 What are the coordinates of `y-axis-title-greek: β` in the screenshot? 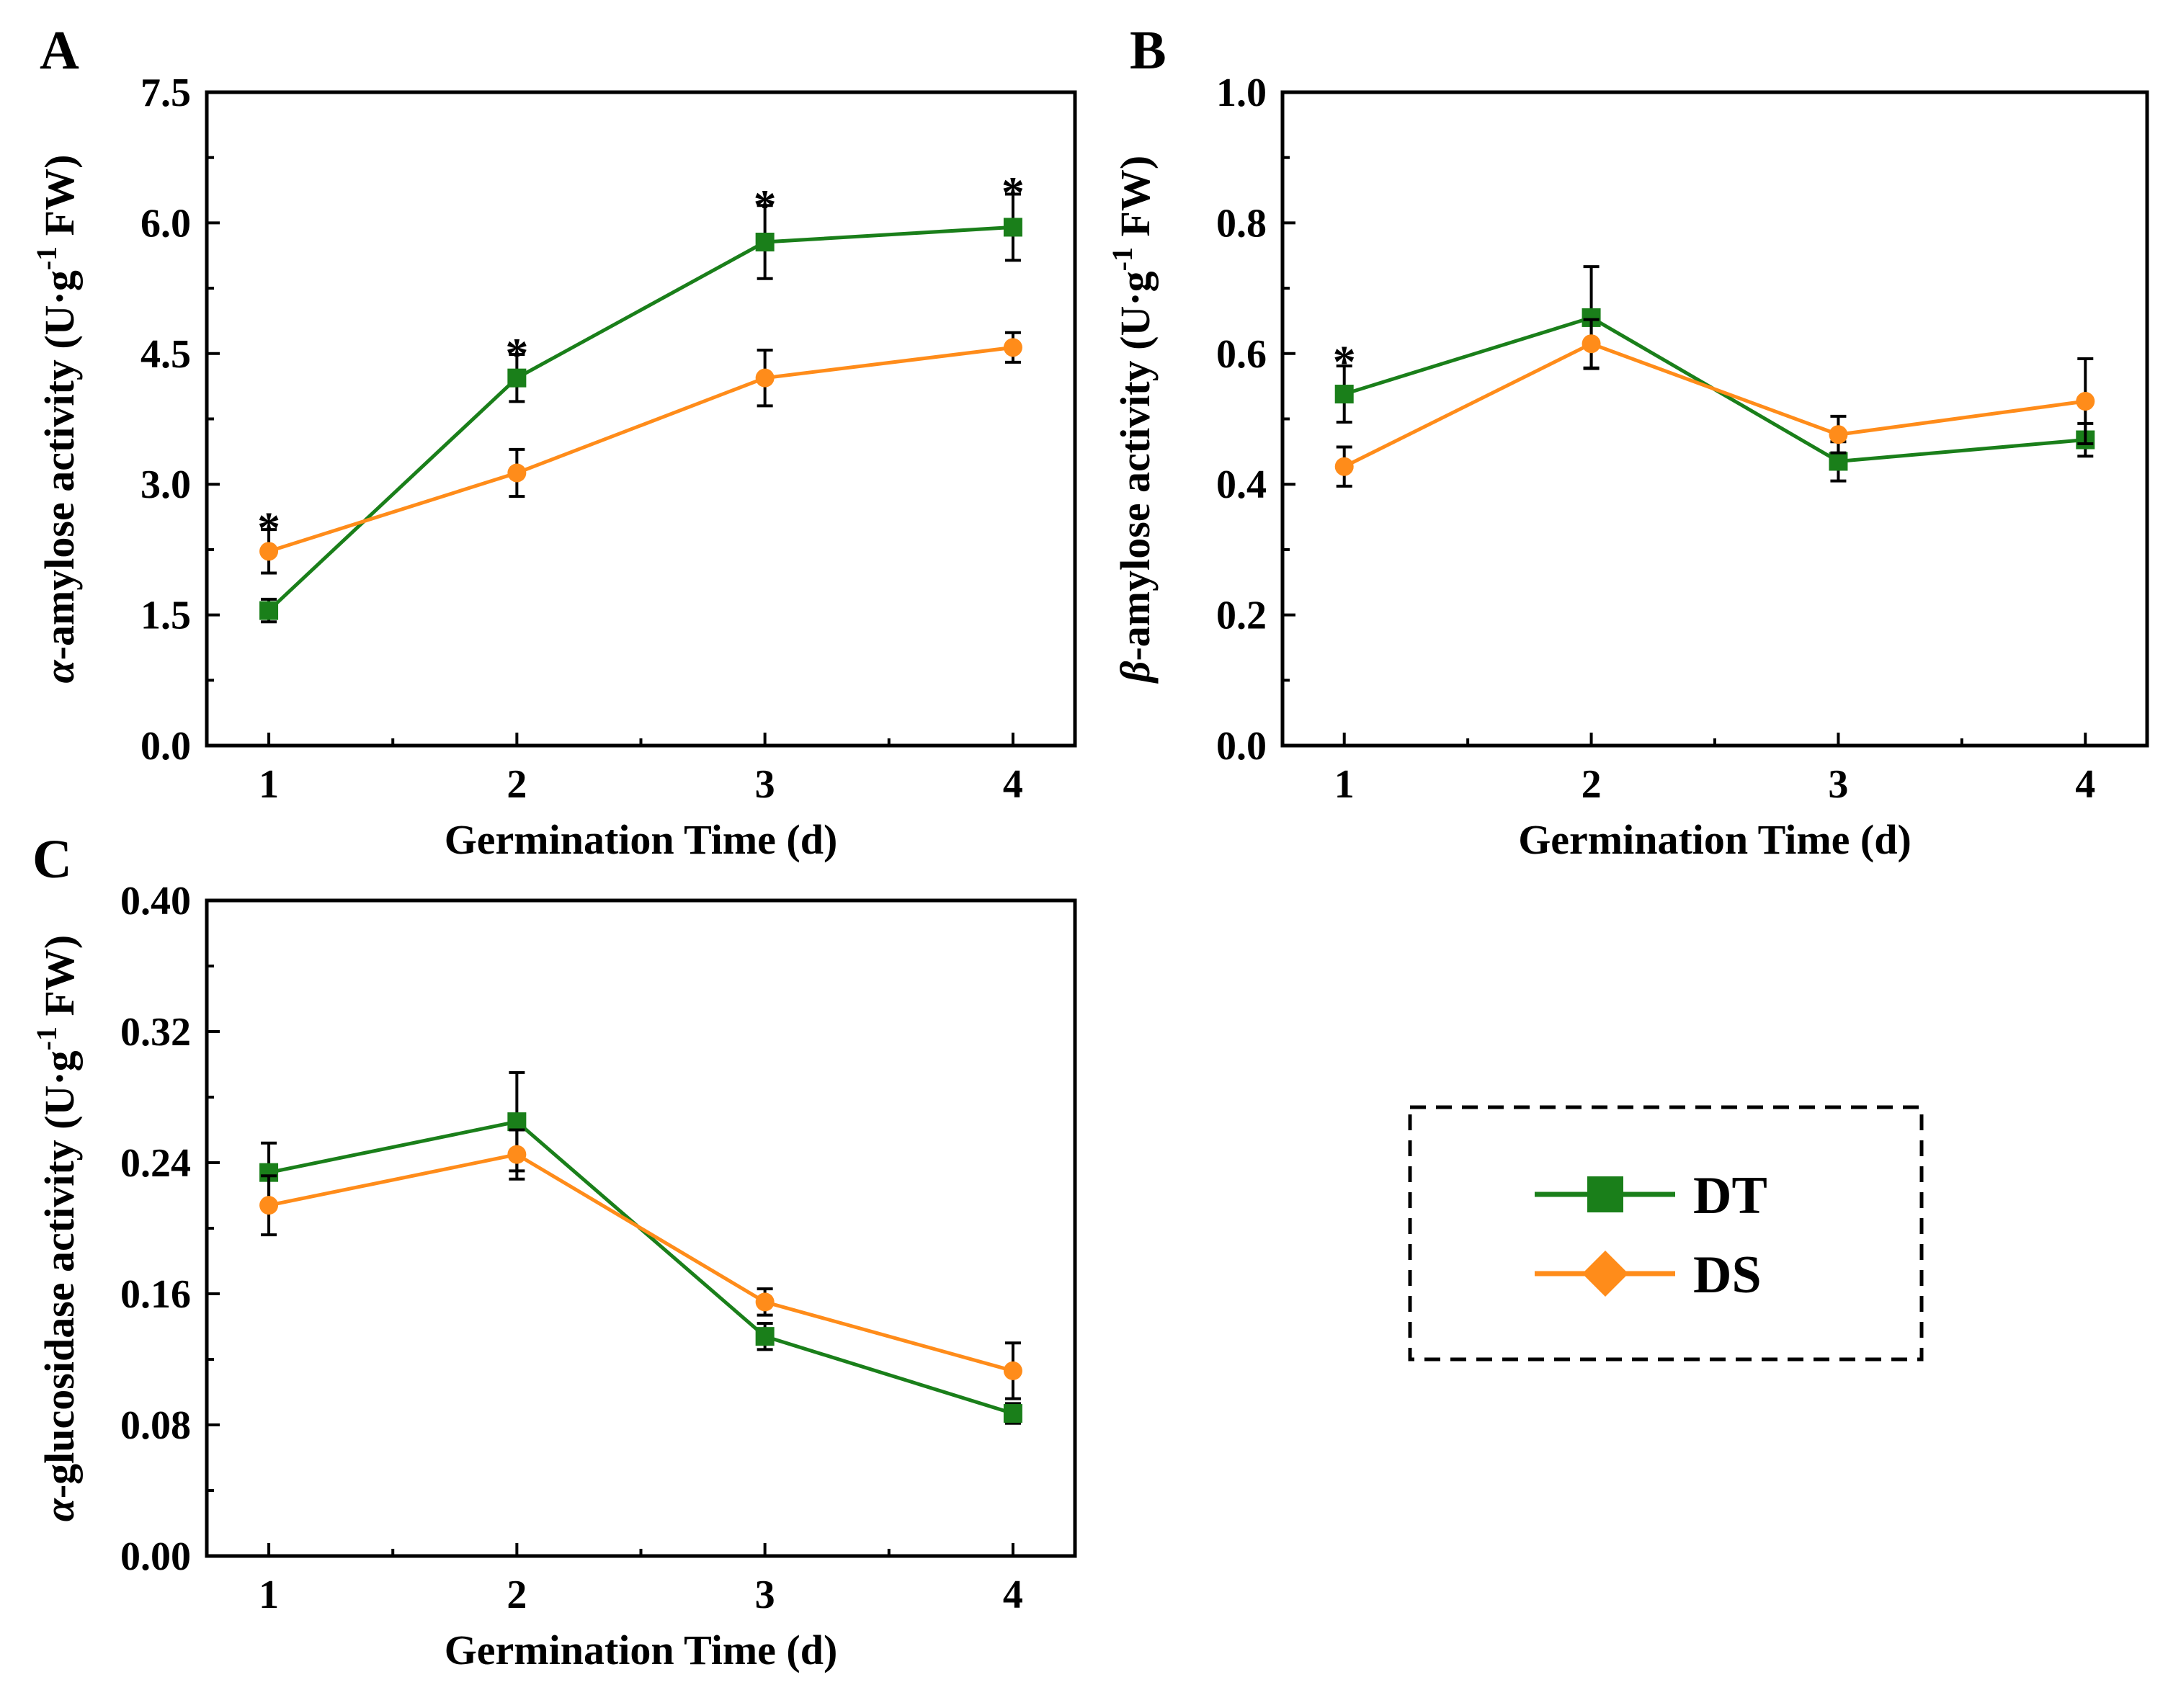 It's located at (1135, 672).